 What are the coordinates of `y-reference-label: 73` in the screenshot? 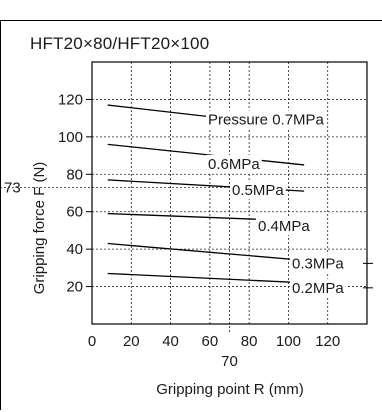 It's located at (12, 187).